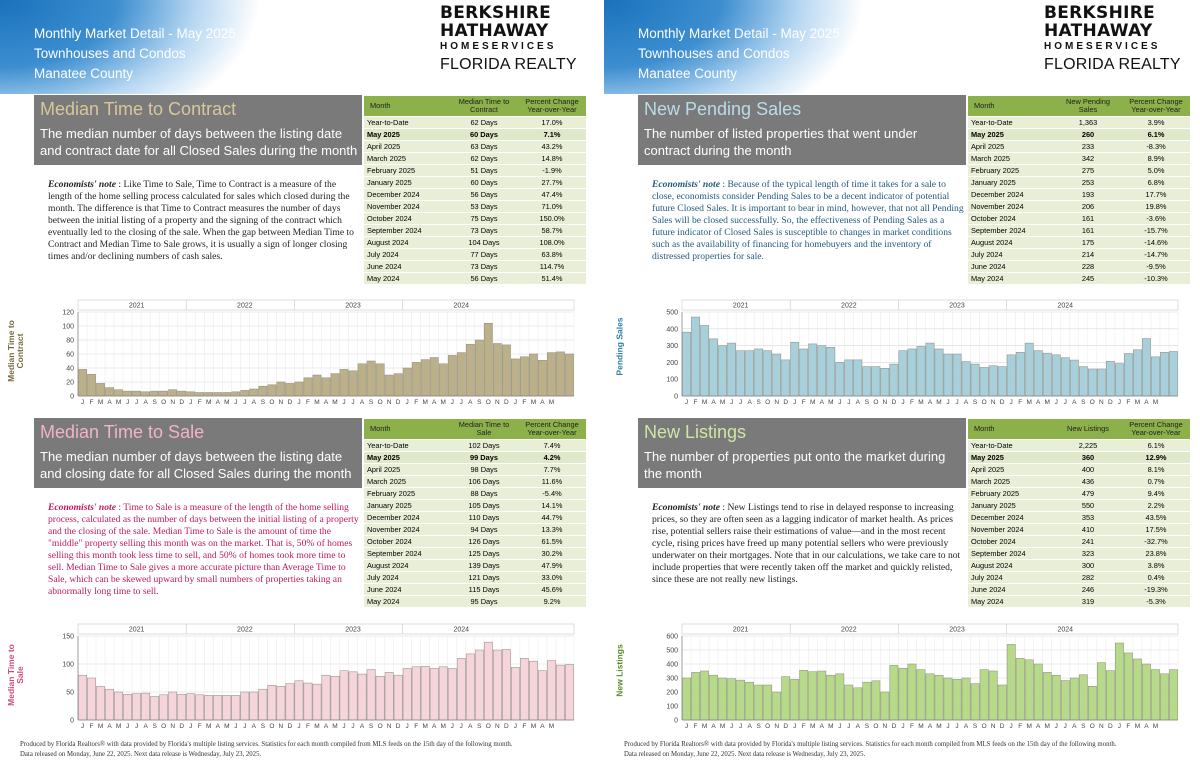 This screenshot has width=1200, height=776. Describe the element at coordinates (1079, 445) in the screenshot. I see `table-row: Year-to-Date 2,225 6.1%` at that location.